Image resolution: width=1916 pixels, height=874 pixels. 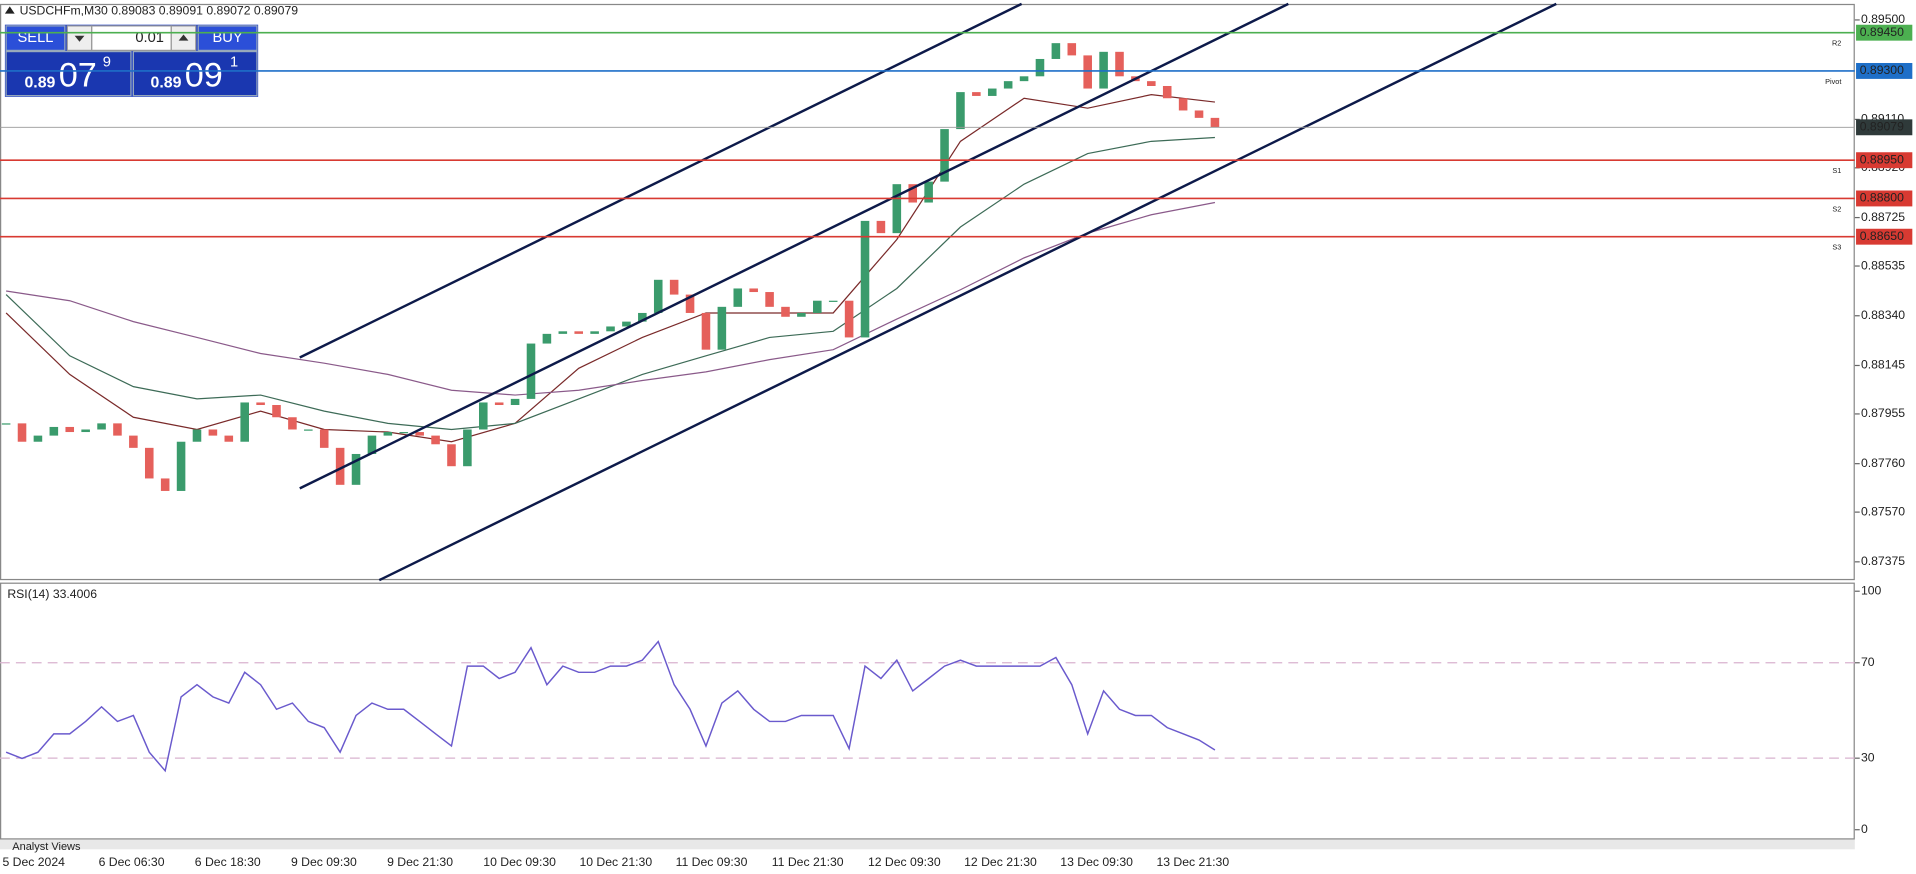 What do you see at coordinates (132, 862) in the screenshot?
I see `x-tick-label: 6 Dec 06:30` at bounding box center [132, 862].